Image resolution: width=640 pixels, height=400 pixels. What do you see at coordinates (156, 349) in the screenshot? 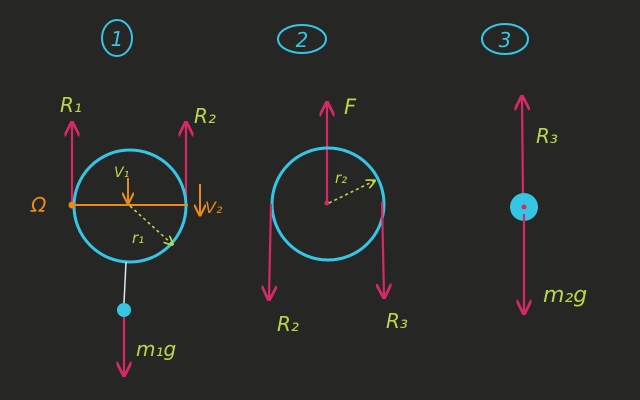
I see `weight-label-m1g: m₁g` at bounding box center [156, 349].